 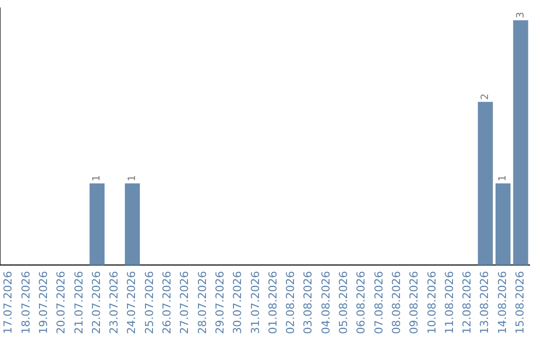 I want to click on x-tick-label: 31.07.2026, so click(x=255, y=302).